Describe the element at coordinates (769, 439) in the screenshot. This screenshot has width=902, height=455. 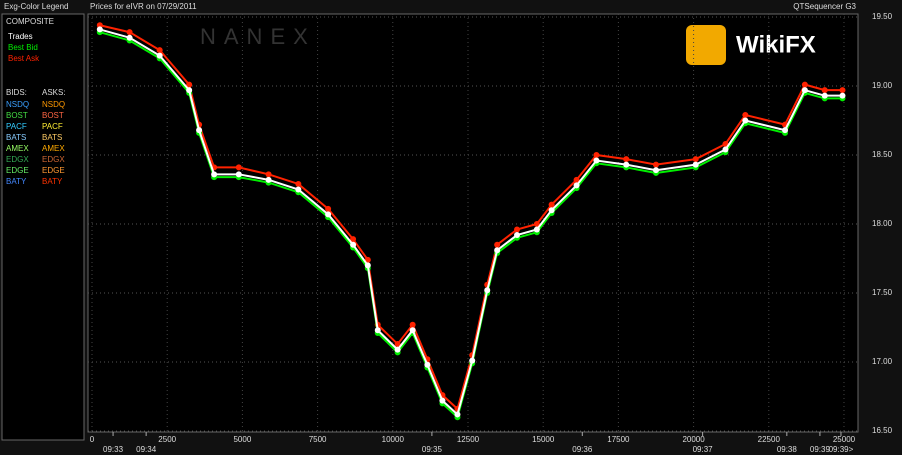
I see `x-tick-label: 22500` at that location.